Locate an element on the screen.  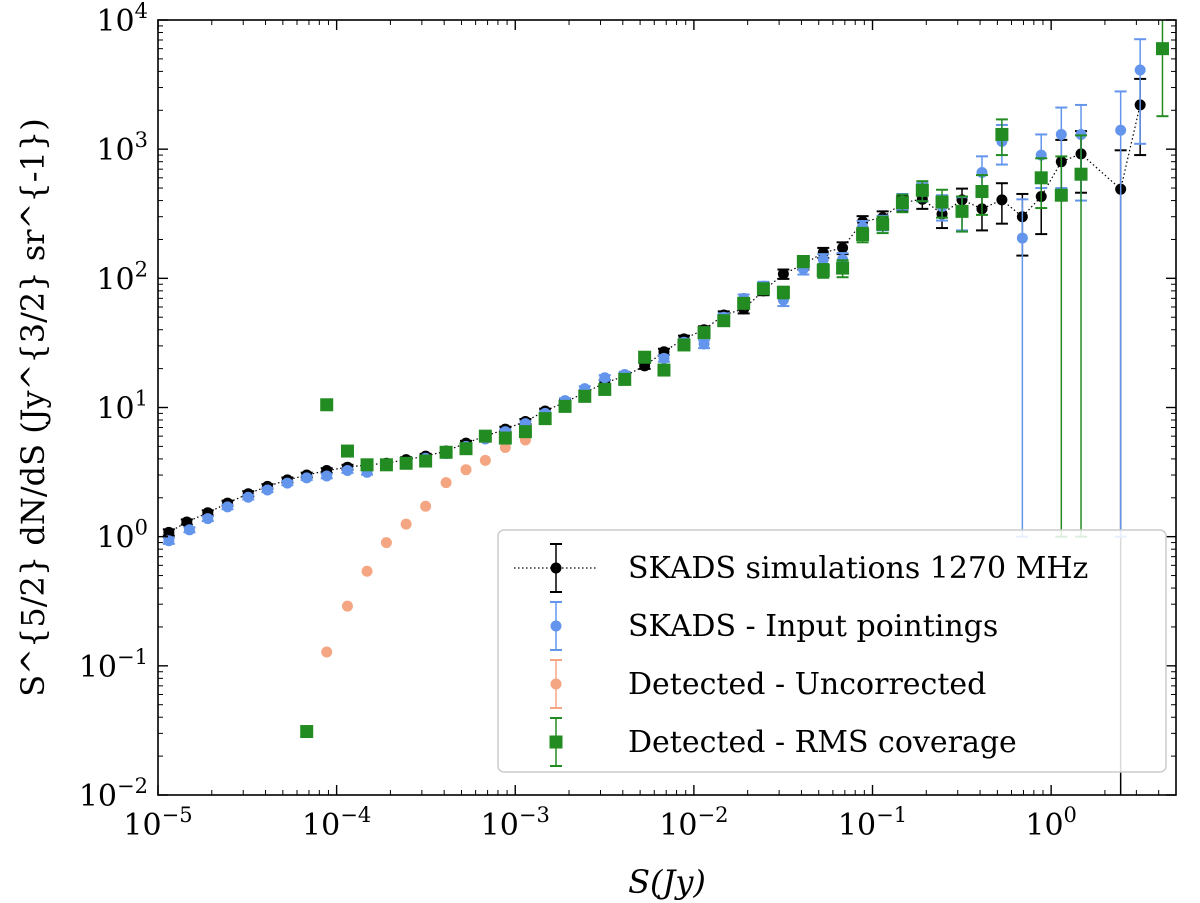
legend-entry-3: Detected - Uncorrected is located at coordinates (768, 684).